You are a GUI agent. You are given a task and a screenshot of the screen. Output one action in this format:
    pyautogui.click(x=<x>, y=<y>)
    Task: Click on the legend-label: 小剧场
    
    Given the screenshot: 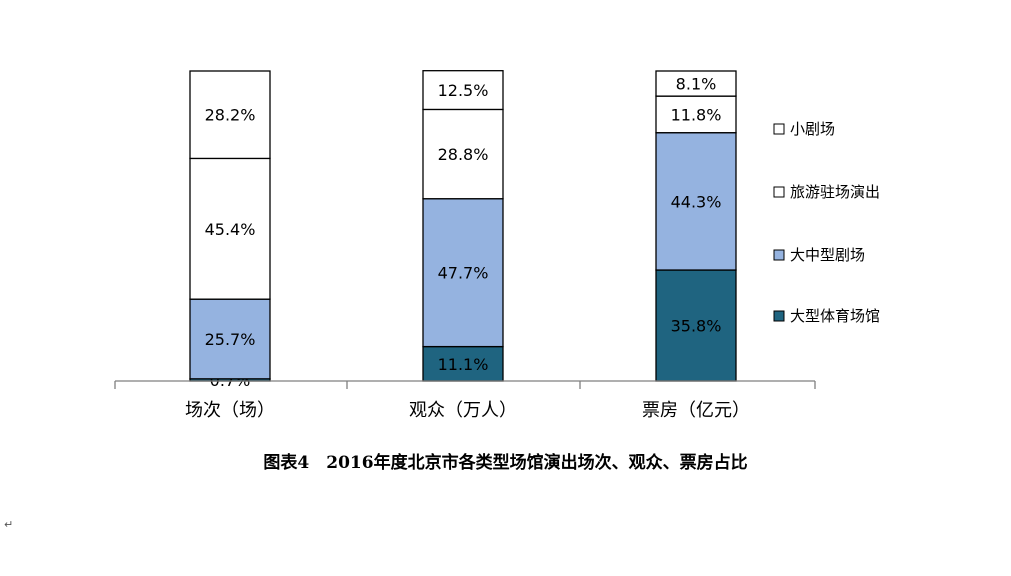 What is the action you would take?
    pyautogui.click(x=812, y=129)
    